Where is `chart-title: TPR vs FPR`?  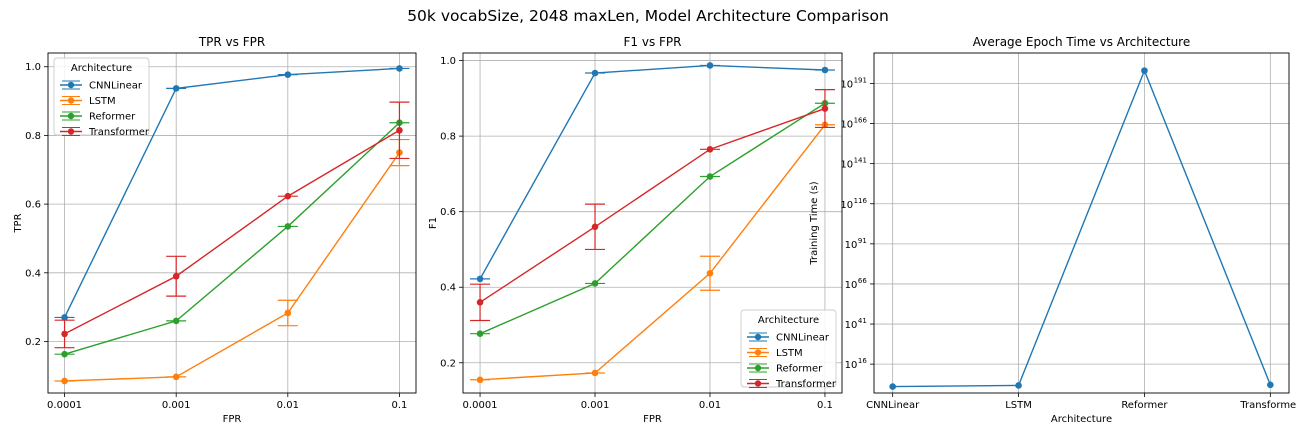 chart-title: TPR vs FPR is located at coordinates (231, 42).